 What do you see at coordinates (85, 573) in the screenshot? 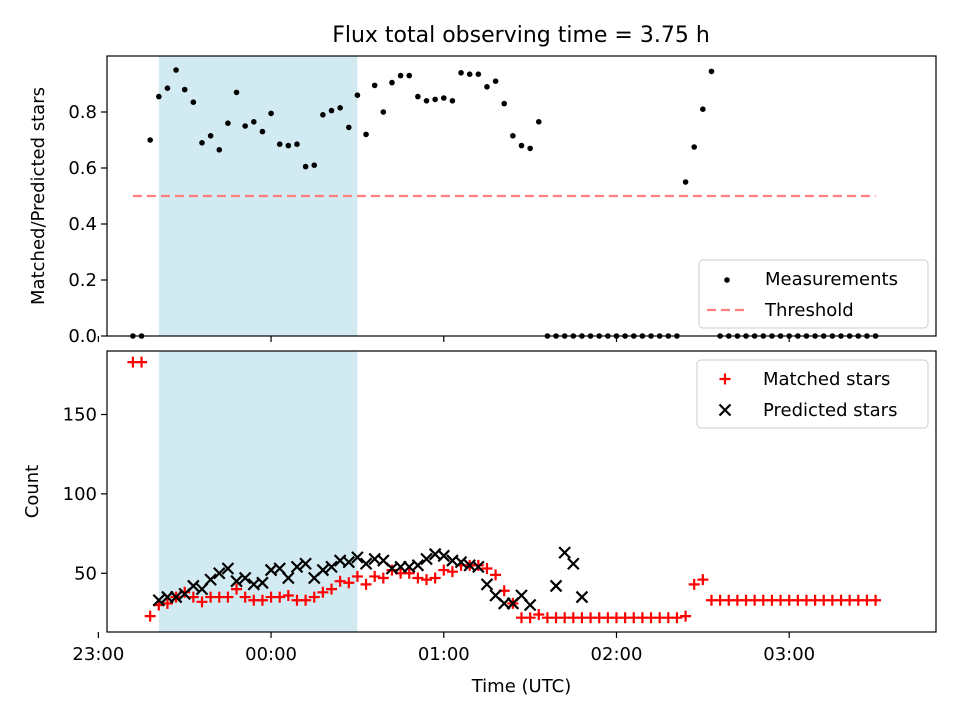
I see `y-tick-label: 50` at bounding box center [85, 573].